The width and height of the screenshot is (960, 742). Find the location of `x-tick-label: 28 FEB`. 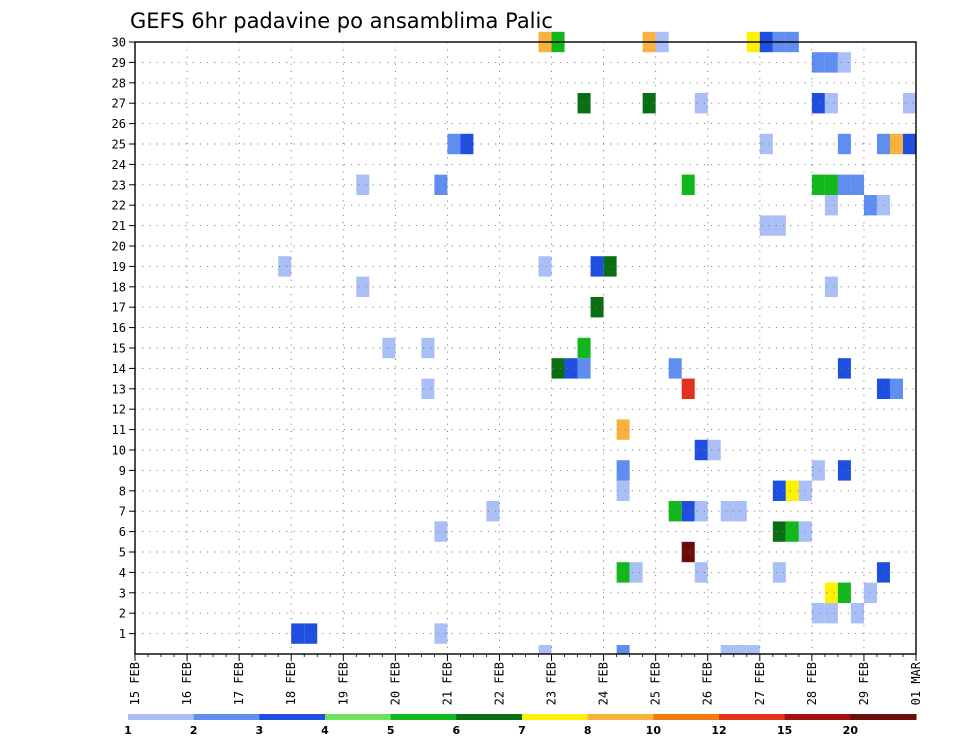

x-tick-label: 28 FEB is located at coordinates (812, 683).